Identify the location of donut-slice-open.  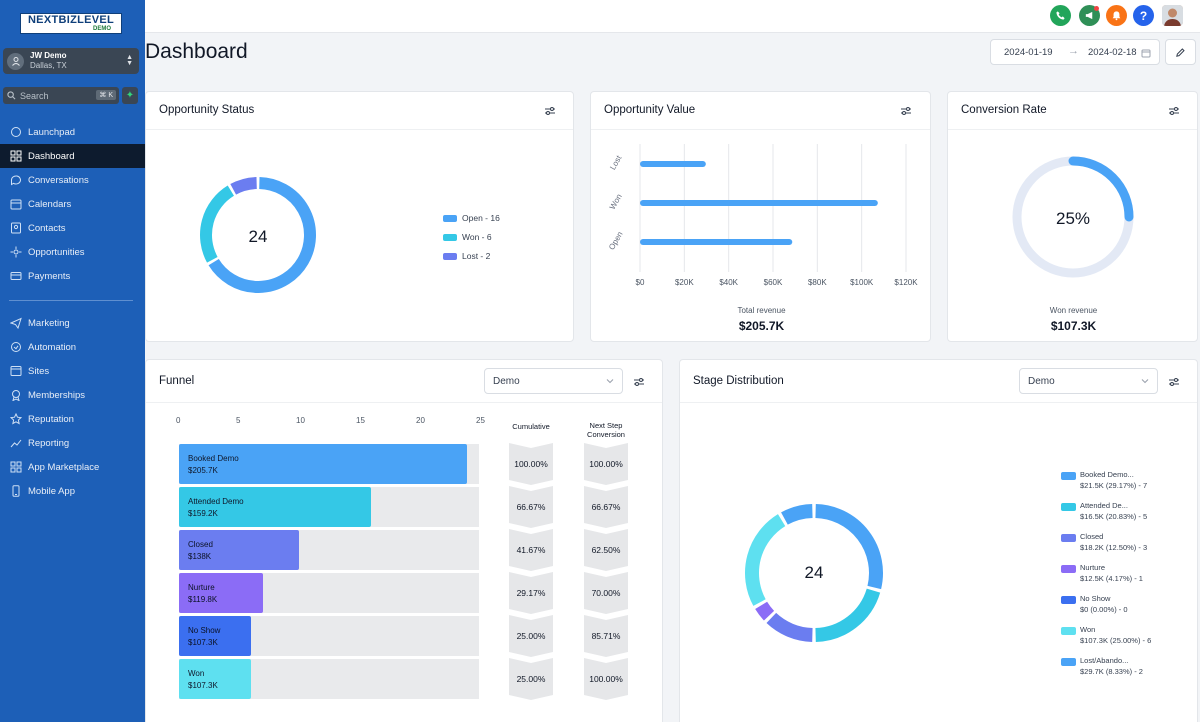
(262, 235).